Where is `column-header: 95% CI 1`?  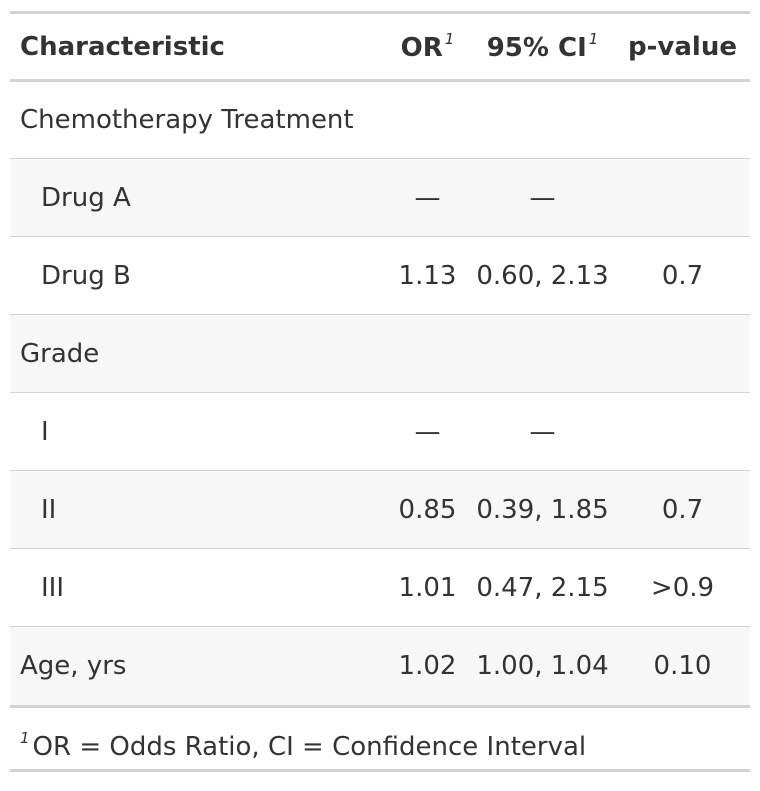
column-header: 95% CI 1 is located at coordinates (542, 47).